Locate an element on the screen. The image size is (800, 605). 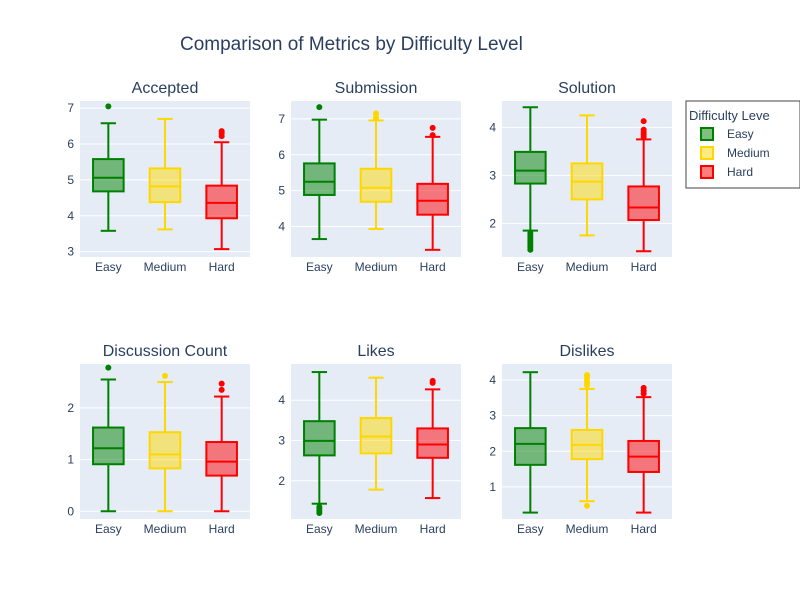
subplot-accepted: 3 4 5 6 7 Accepted Easy Medium Hard is located at coordinates (158, 177).